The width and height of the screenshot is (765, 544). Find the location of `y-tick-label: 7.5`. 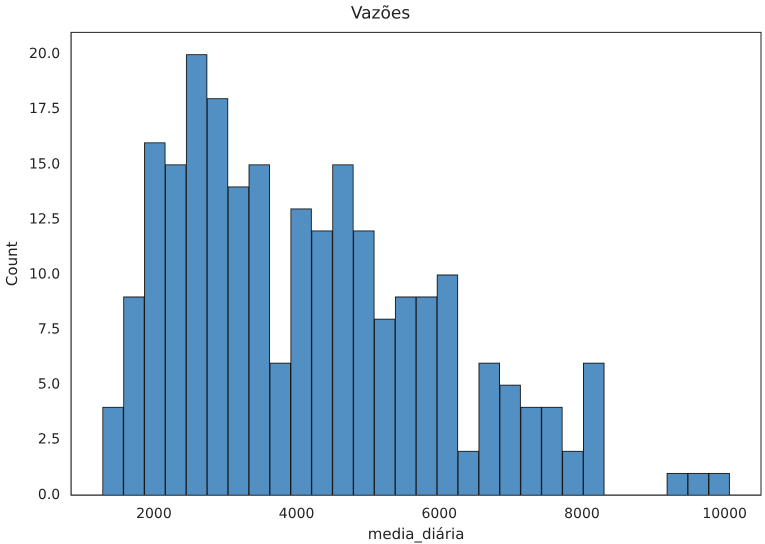

y-tick-label: 7.5 is located at coordinates (49, 330).